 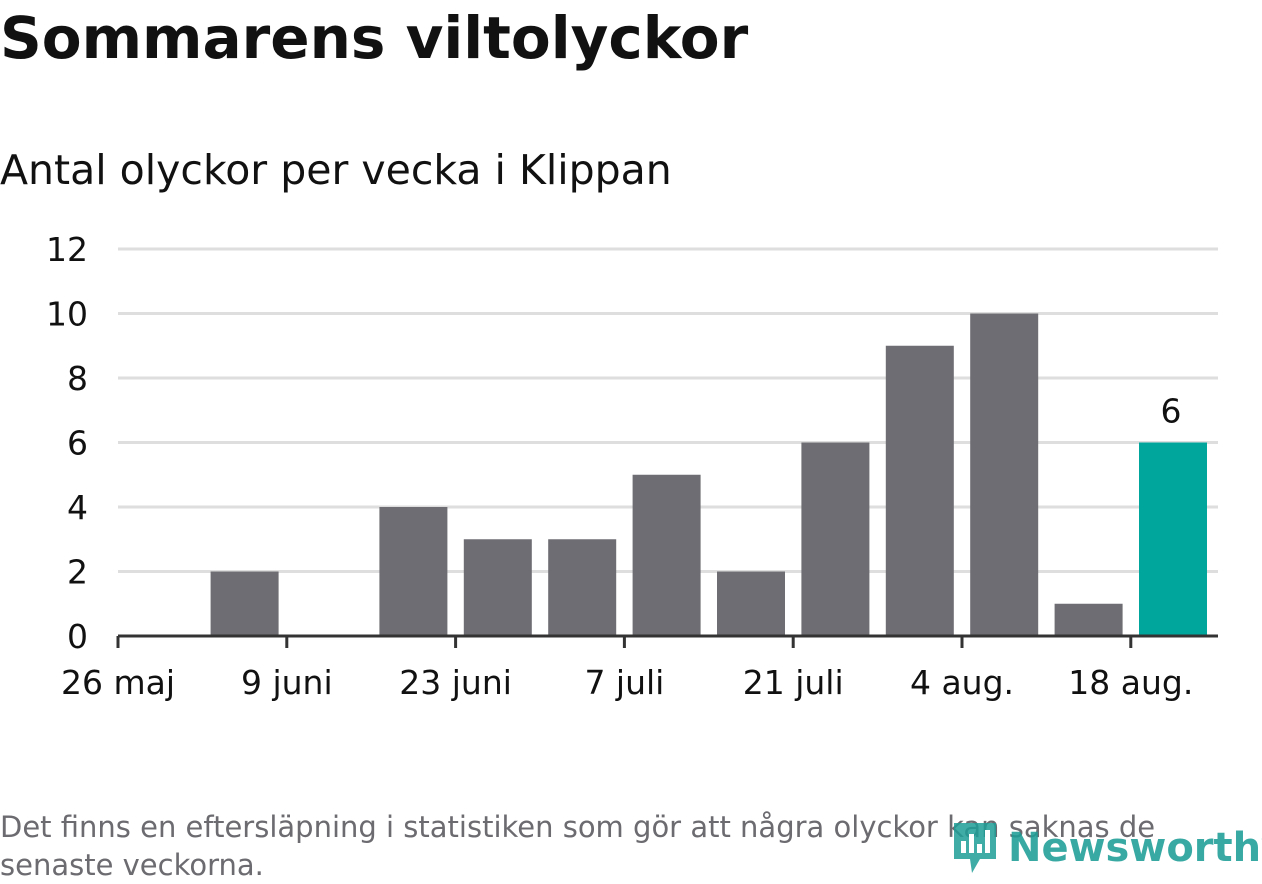 I want to click on newsworthy-logo: Newsworthy, so click(x=1106, y=848).